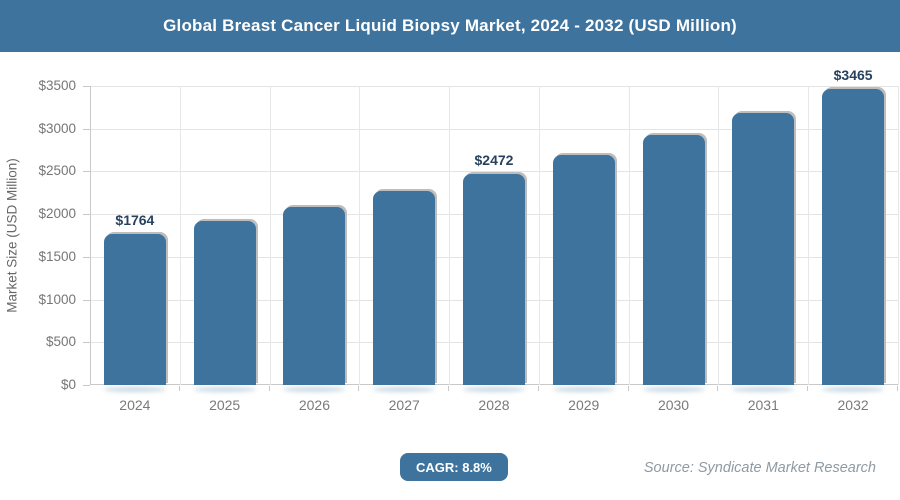  Describe the element at coordinates (673, 260) in the screenshot. I see `bar-2030` at that location.